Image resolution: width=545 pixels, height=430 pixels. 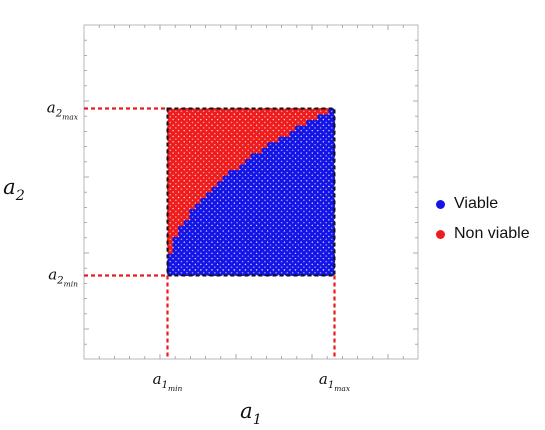 What do you see at coordinates (168, 381) in the screenshot?
I see `x-tick-label-min: a1min` at bounding box center [168, 381].